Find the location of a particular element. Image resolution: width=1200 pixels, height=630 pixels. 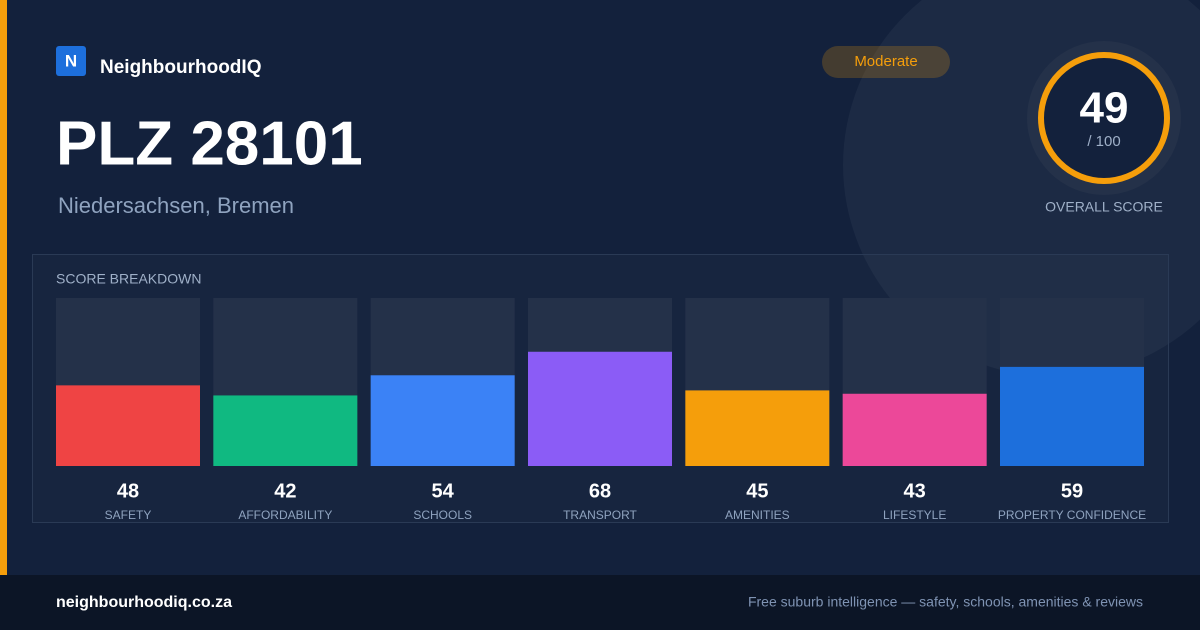

accent-stripe is located at coordinates (3, 287).